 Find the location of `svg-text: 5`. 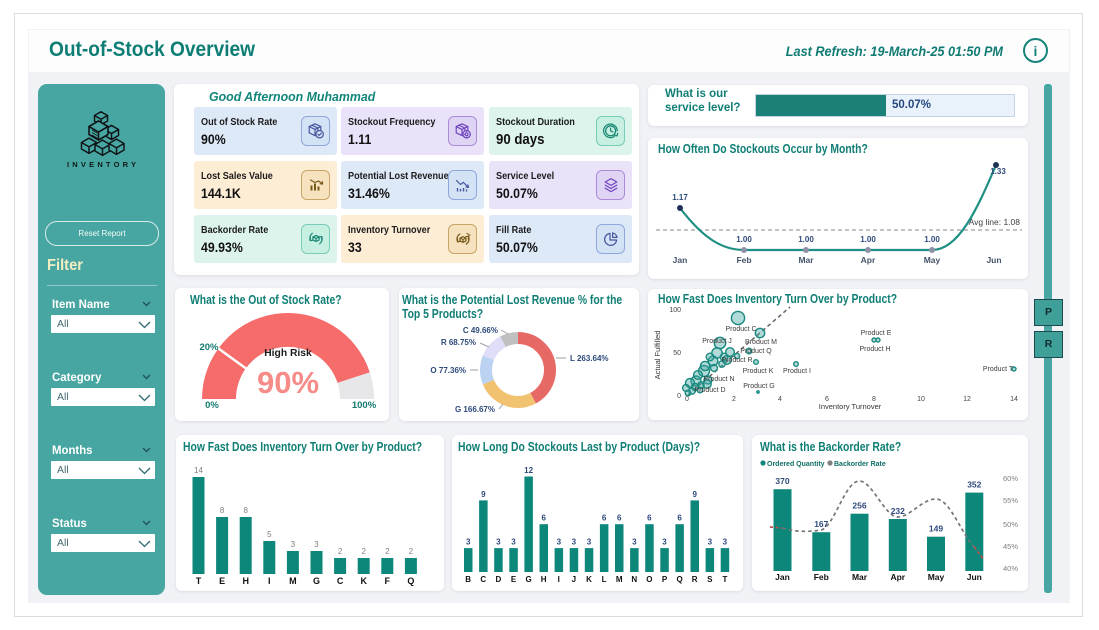

svg-text: 5 is located at coordinates (269, 534).